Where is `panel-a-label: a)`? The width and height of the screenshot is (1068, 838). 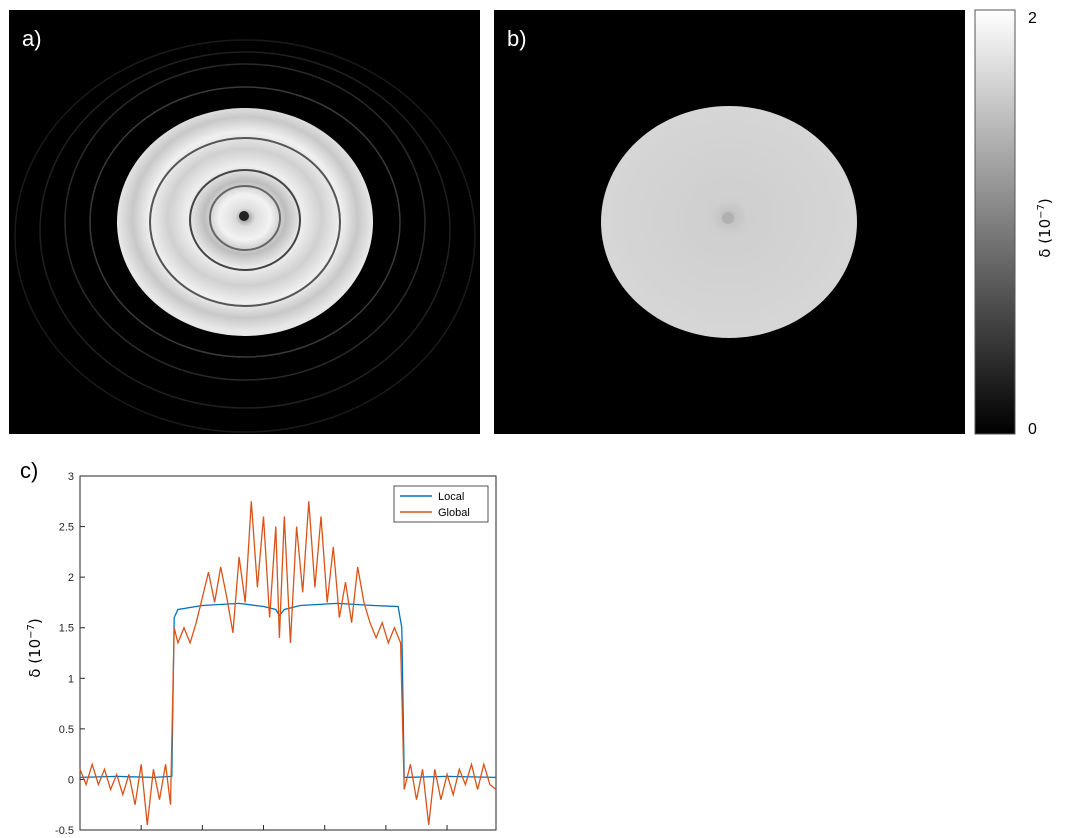 panel-a-label: a) is located at coordinates (32, 38).